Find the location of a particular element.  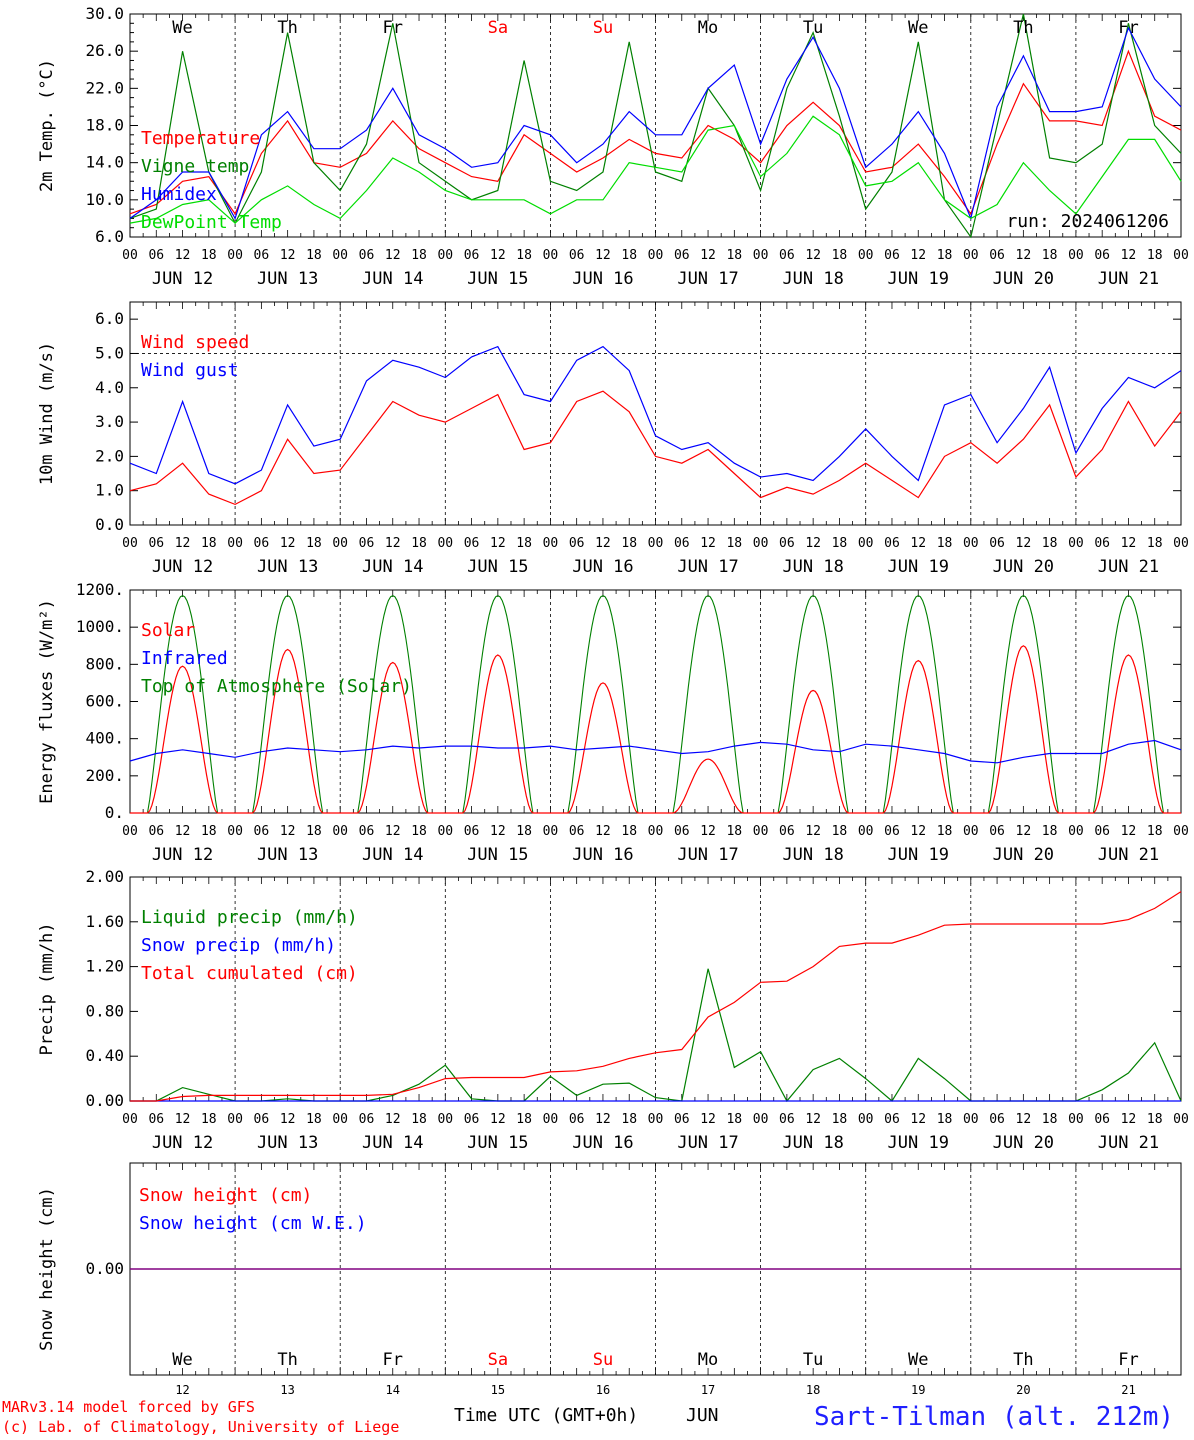

y-tick-label: 0.80 is located at coordinates (104, 1010).